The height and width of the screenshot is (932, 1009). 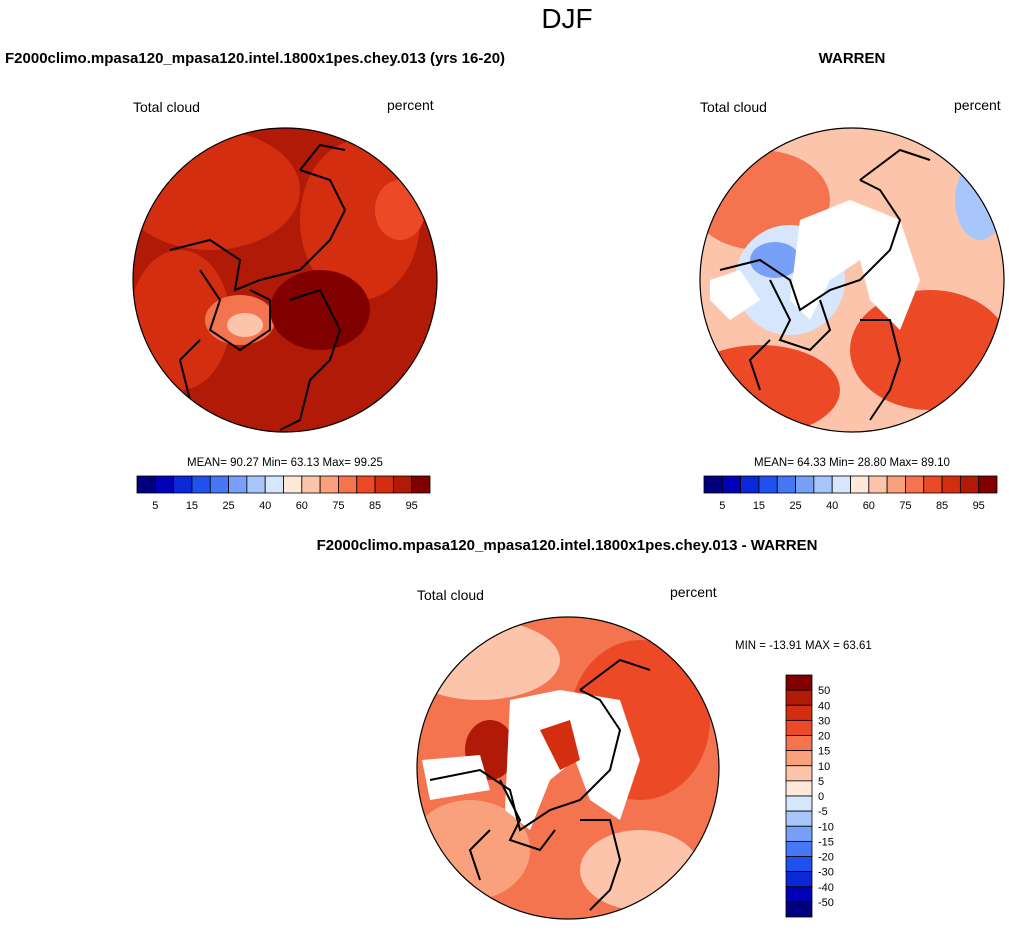 What do you see at coordinates (826, 858) in the screenshot?
I see `colorbar-label: -20` at bounding box center [826, 858].